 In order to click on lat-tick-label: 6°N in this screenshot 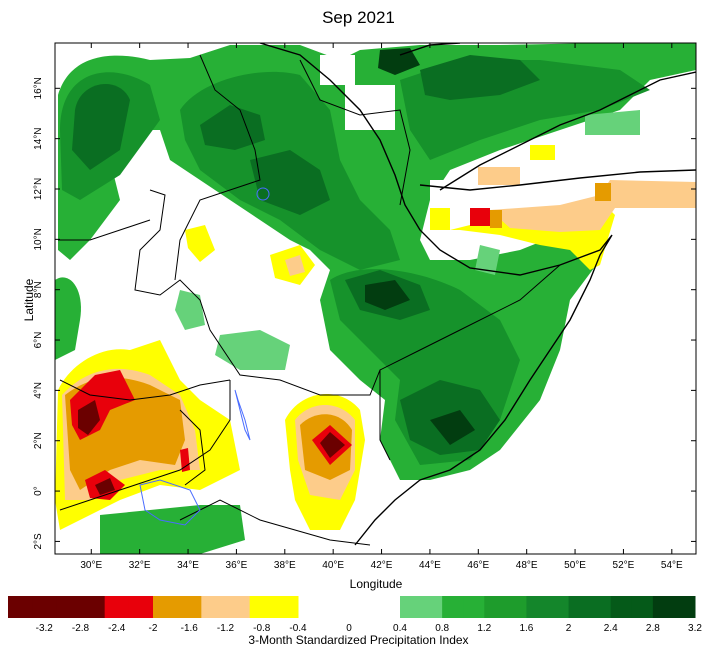, I will do `click(38, 340)`.